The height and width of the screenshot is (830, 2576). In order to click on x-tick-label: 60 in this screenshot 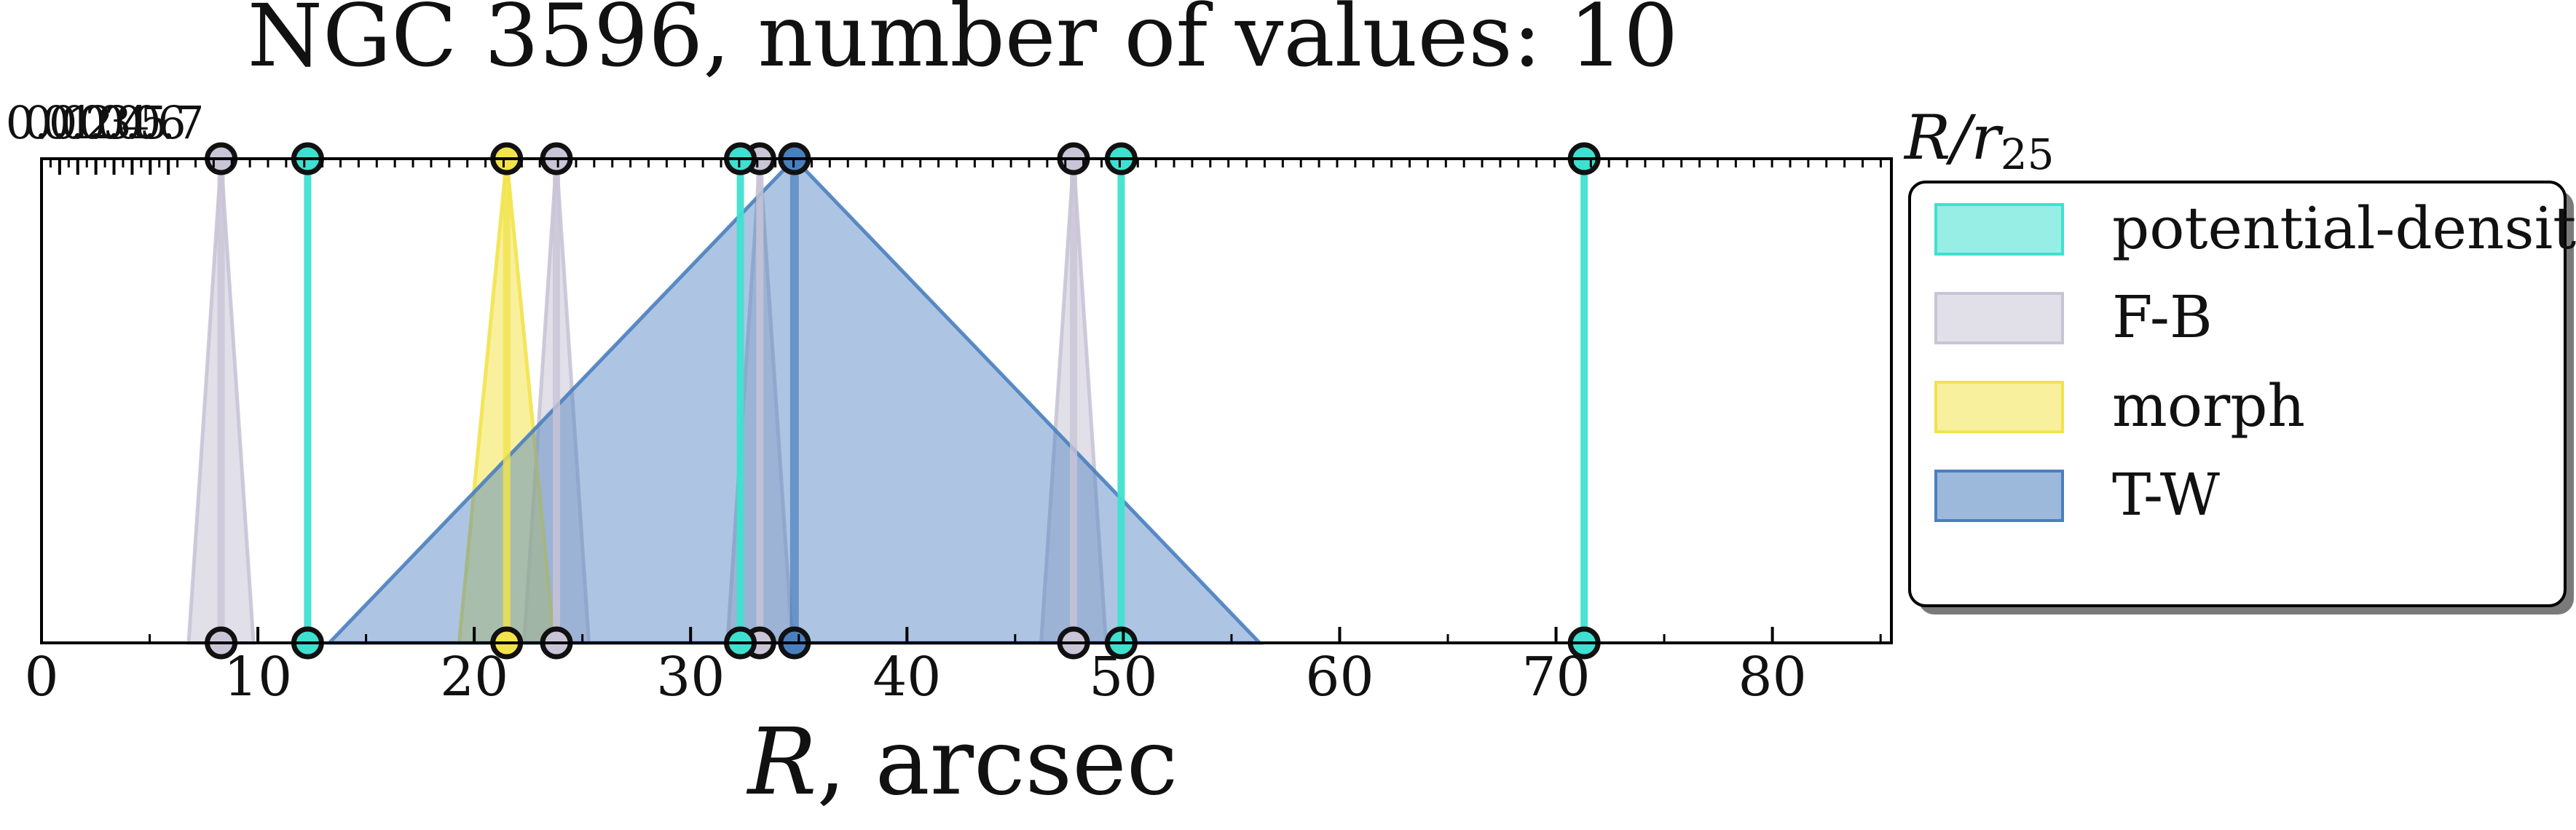, I will do `click(1339, 677)`.